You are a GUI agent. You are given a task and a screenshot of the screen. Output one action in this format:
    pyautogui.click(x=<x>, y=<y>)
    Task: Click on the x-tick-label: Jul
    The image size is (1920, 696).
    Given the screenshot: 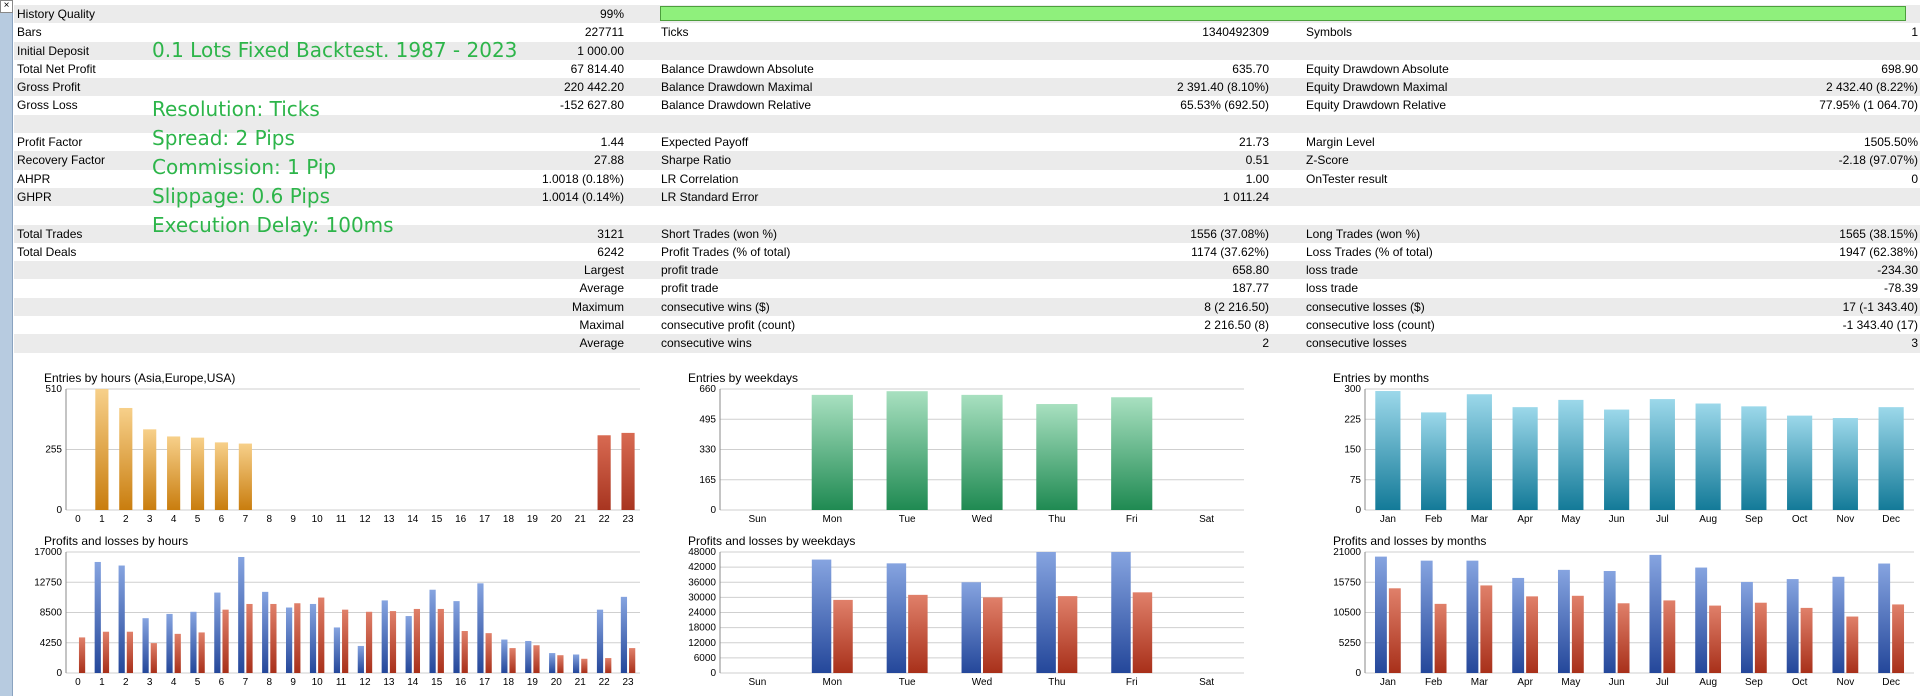 What is the action you would take?
    pyautogui.click(x=1662, y=519)
    